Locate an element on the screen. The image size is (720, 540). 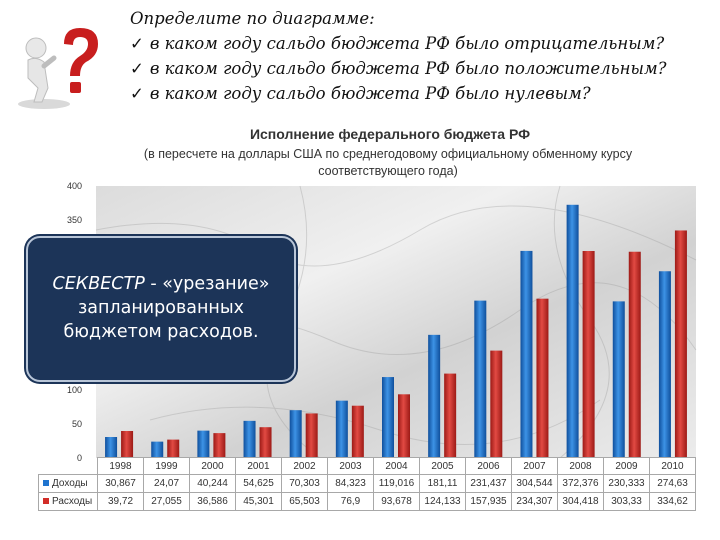
table-header-year: 2010 is located at coordinates (672, 466).